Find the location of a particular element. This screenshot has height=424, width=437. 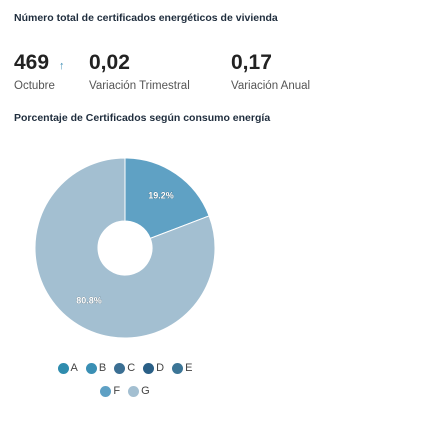

kpi-label-annual: Variación Anual is located at coordinates (271, 86).